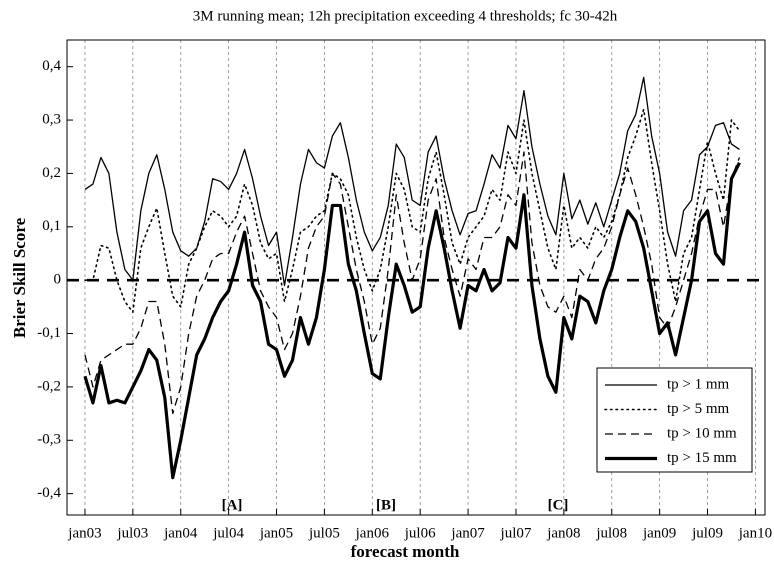  What do you see at coordinates (228, 533) in the screenshot?
I see `x-tick-label: jul04` at bounding box center [228, 533].